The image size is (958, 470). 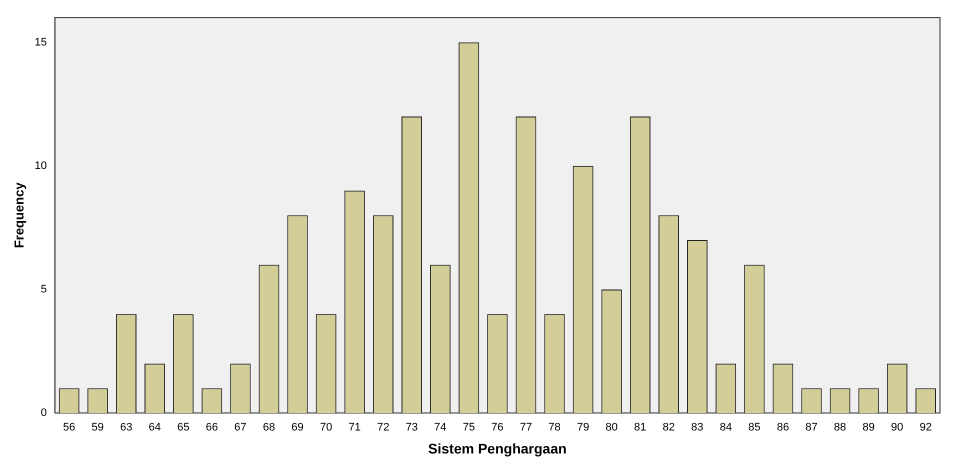 I want to click on x-tick-label: 80, so click(x=612, y=428).